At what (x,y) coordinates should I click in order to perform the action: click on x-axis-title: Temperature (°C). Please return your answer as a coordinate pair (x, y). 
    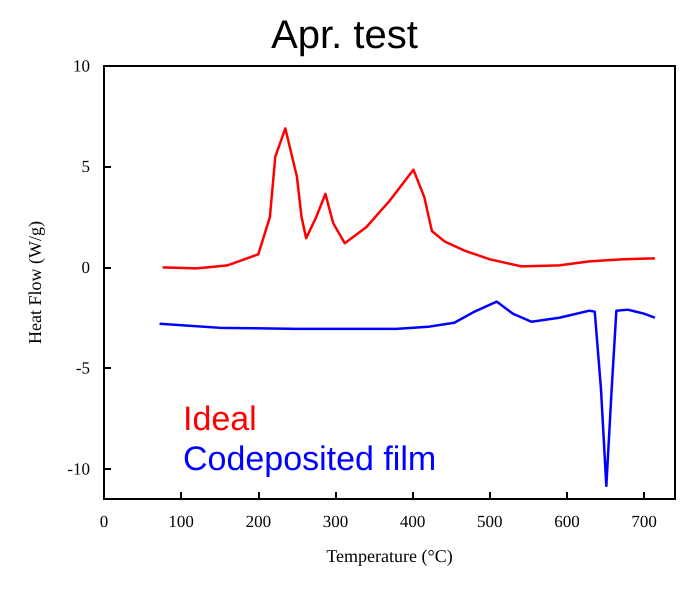
    Looking at the image, I should click on (389, 556).